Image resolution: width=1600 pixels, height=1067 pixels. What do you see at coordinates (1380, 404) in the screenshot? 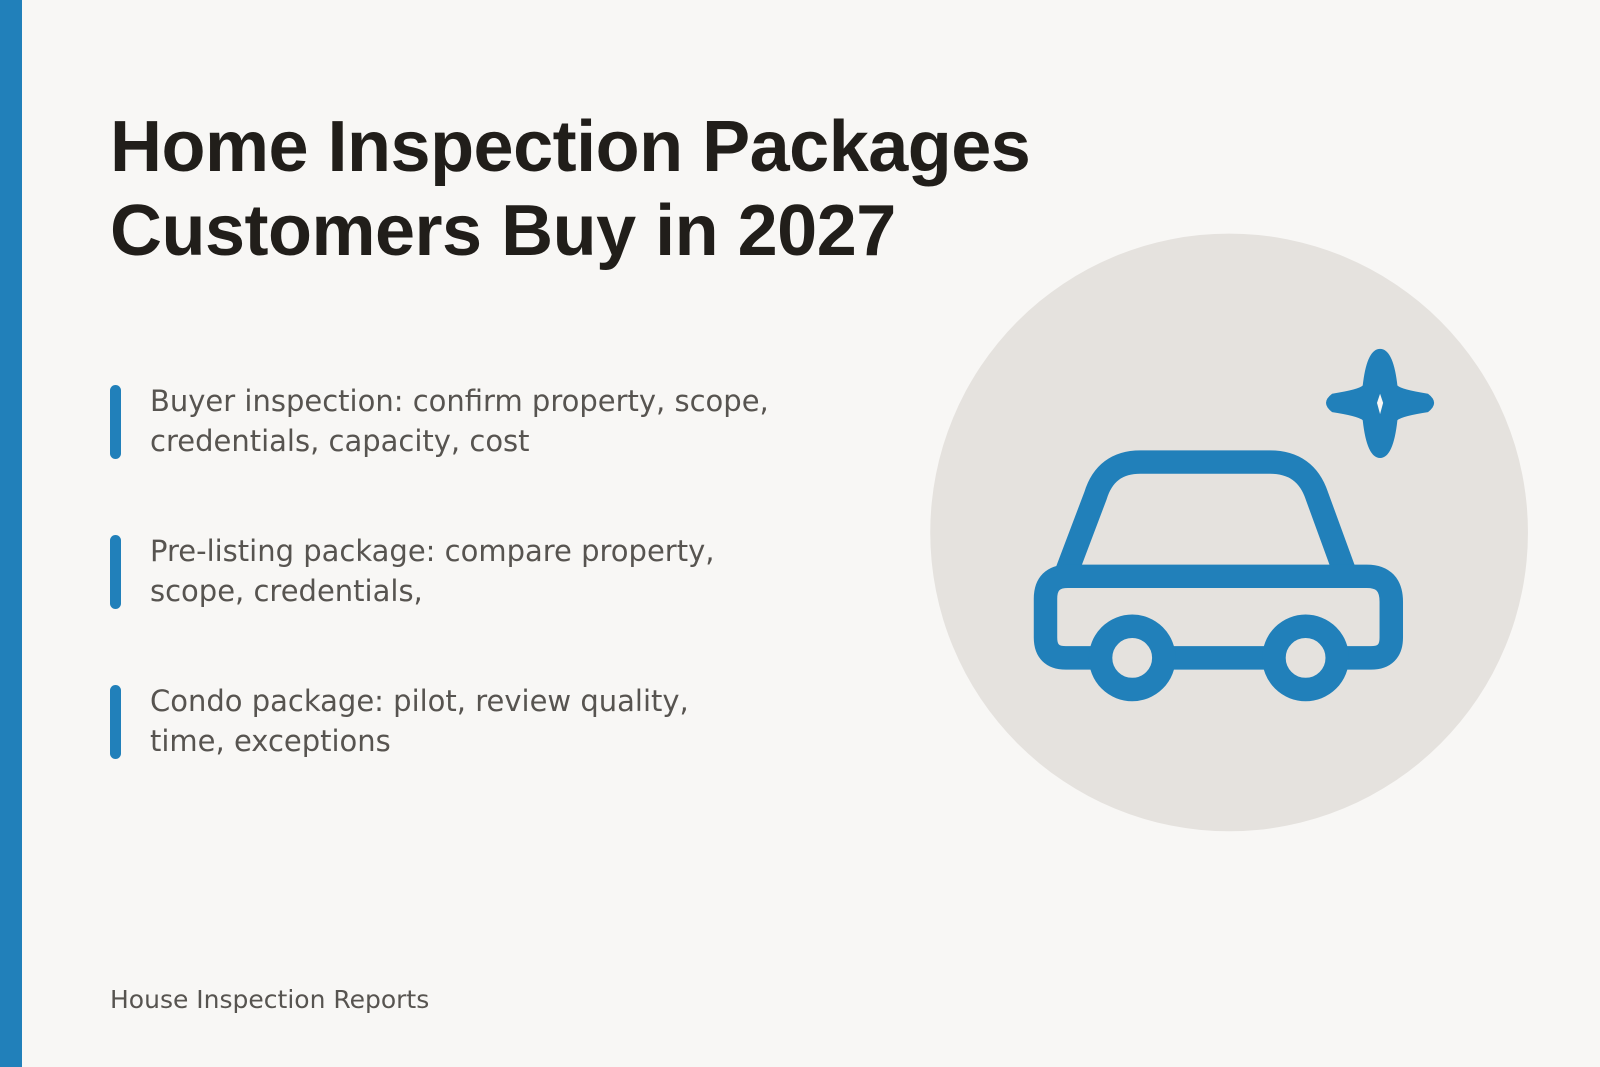
I see `sparkle-highlight` at bounding box center [1380, 404].